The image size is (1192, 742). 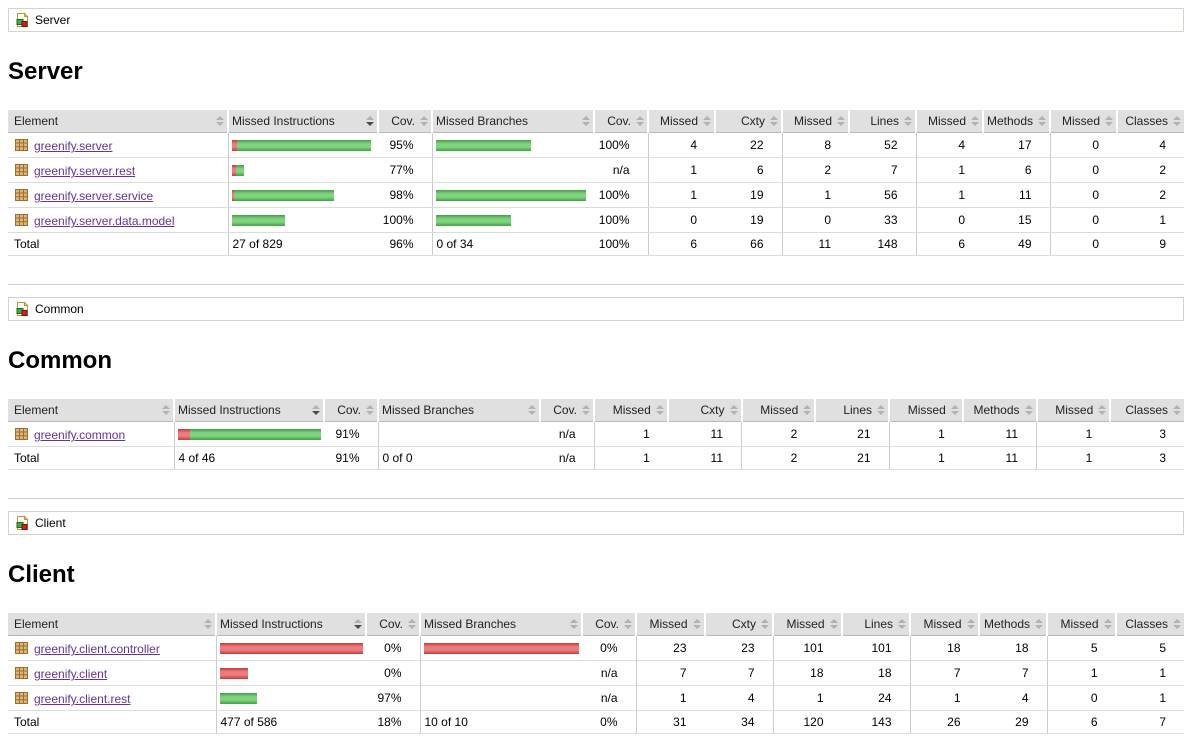 I want to click on counter-value: 23, so click(x=670, y=648).